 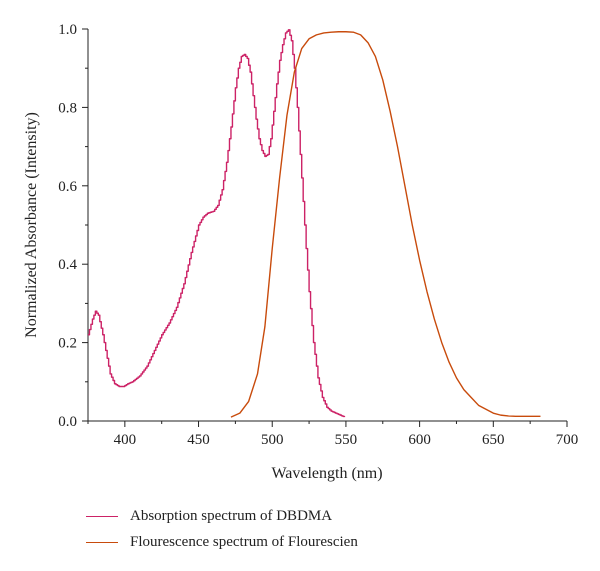 I want to click on x-tick-label: 550, so click(x=346, y=440).